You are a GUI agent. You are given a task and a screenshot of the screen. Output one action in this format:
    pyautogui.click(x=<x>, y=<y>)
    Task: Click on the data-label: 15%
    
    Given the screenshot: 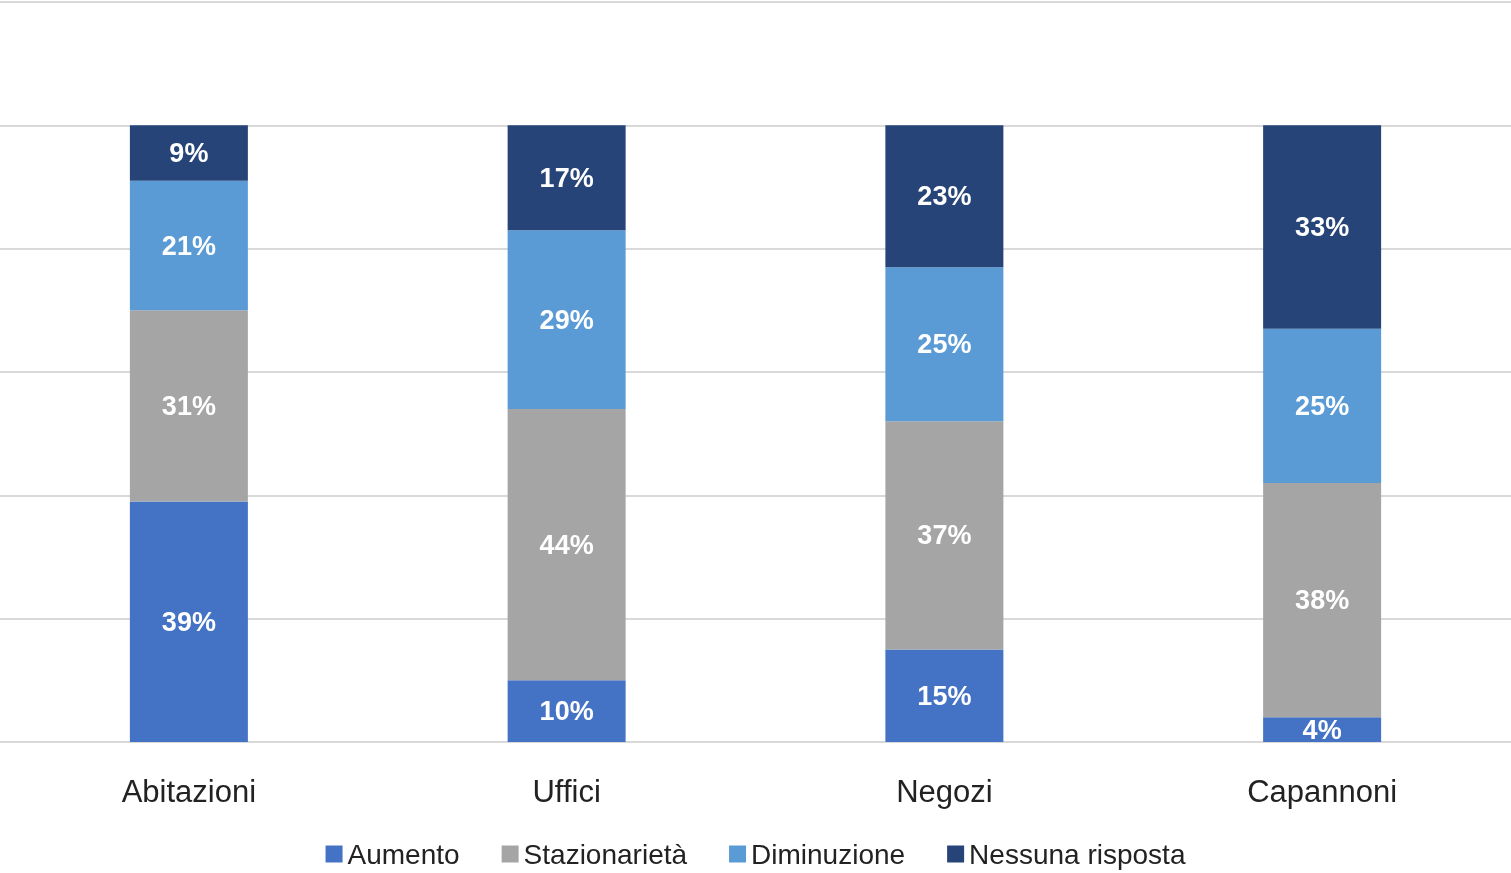 What is the action you would take?
    pyautogui.click(x=944, y=695)
    